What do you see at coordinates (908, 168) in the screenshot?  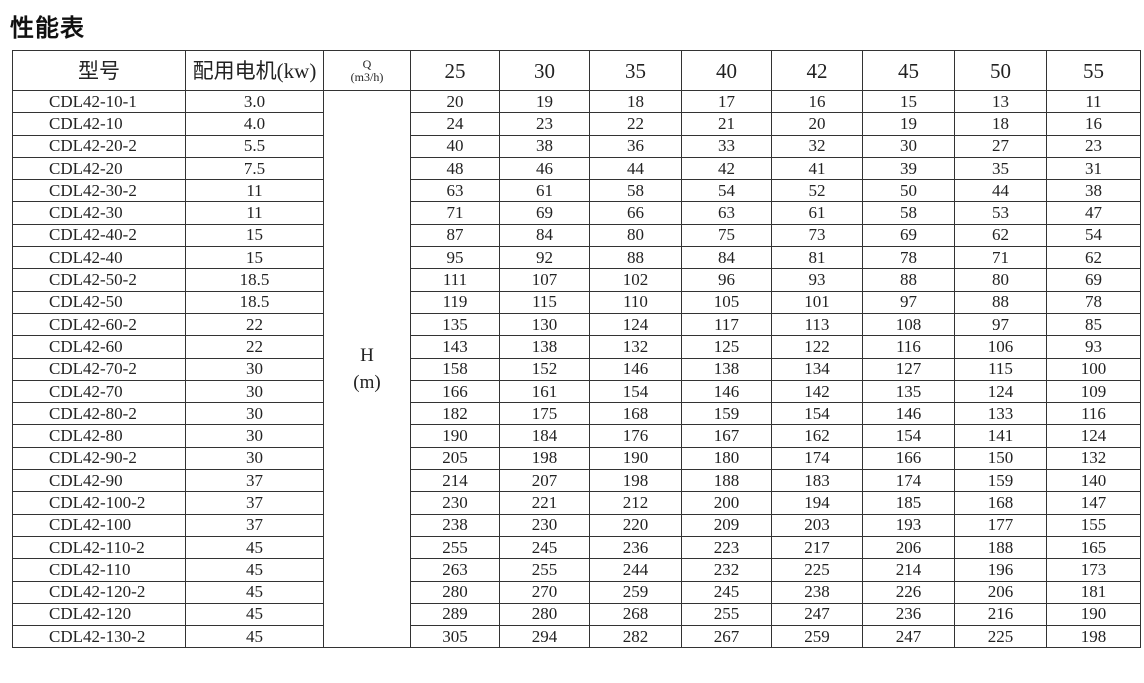 I see `head-value-cell: 39` at bounding box center [908, 168].